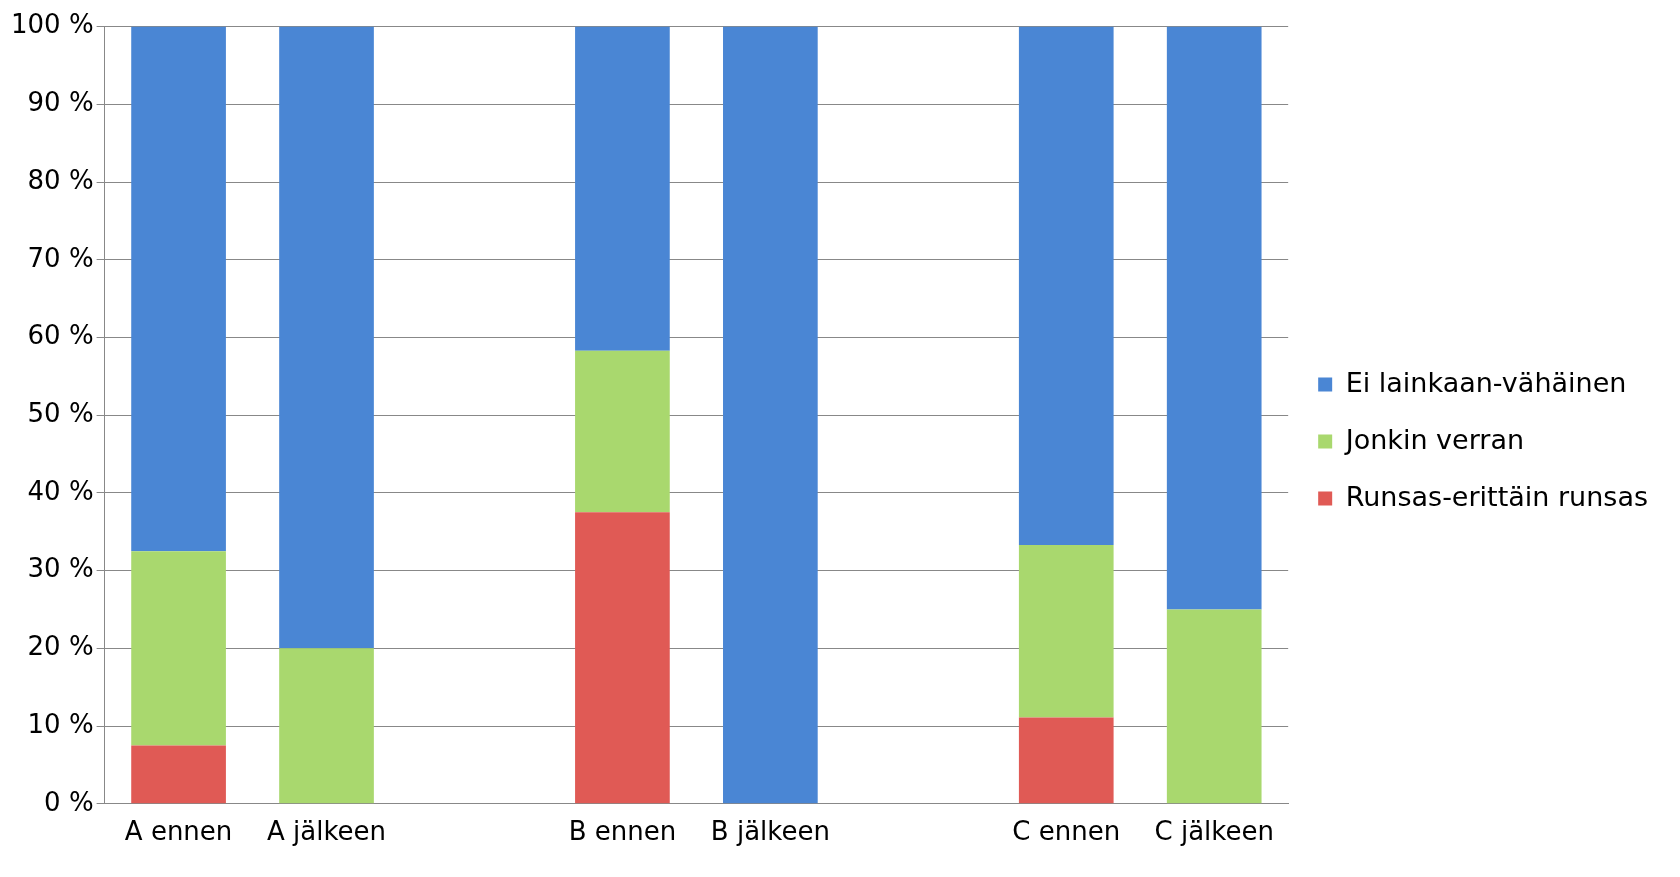  I want to click on x-tick-label: B jälkeen, so click(770, 831).